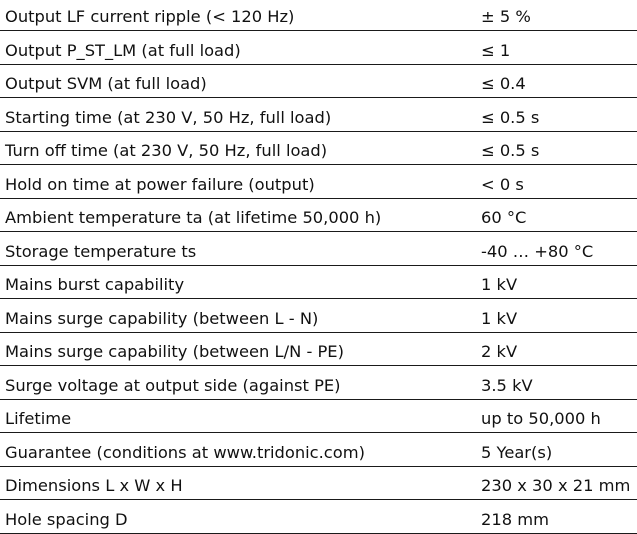  I want to click on spec-parameter: Dimensions L x W x H, so click(237, 483).